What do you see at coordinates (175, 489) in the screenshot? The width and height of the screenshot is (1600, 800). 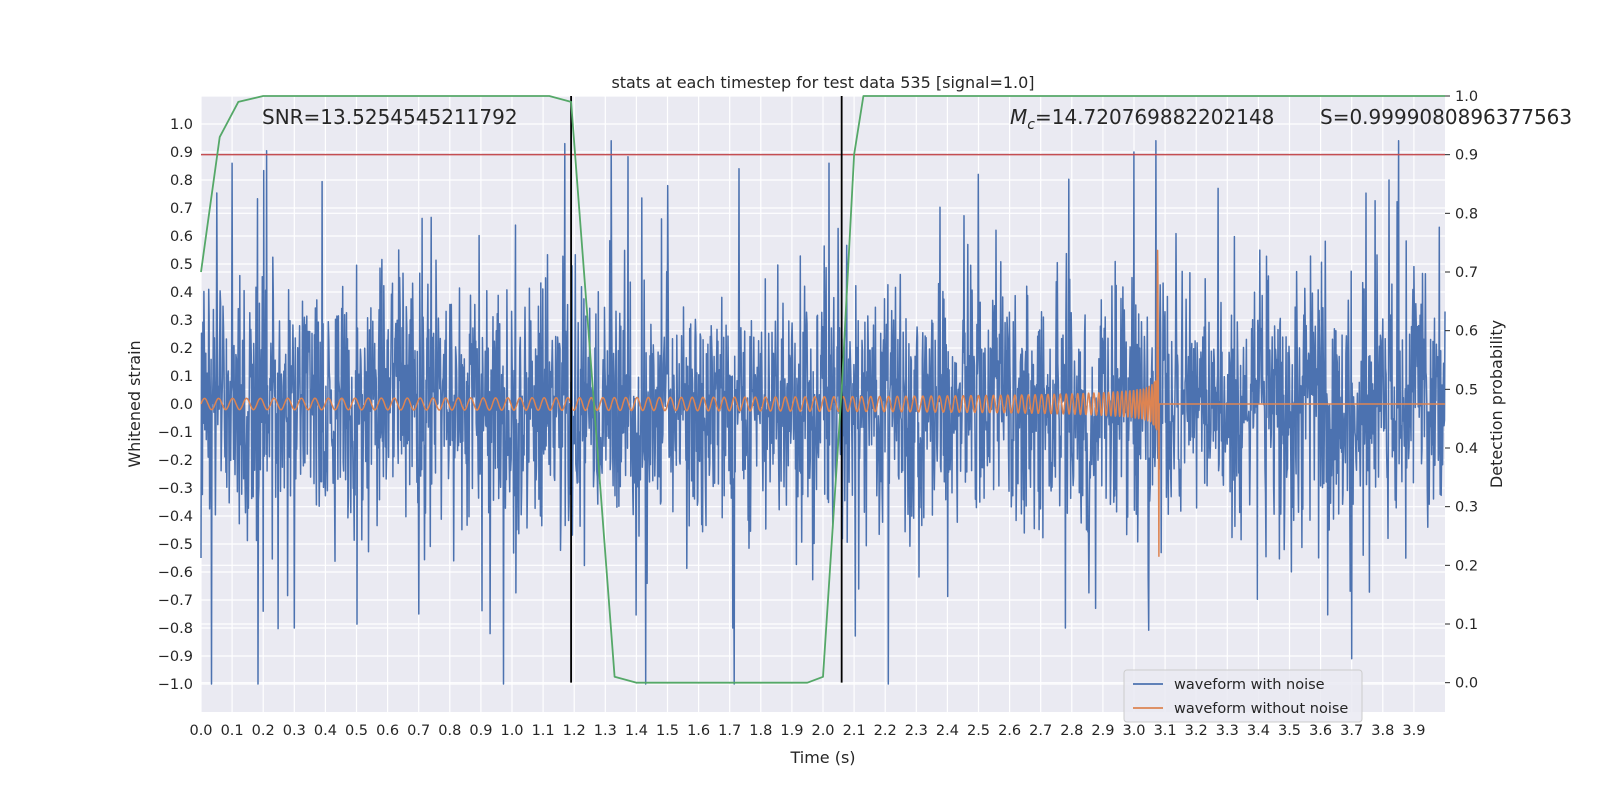 I see `y-tick-label: −0.3` at bounding box center [175, 489].